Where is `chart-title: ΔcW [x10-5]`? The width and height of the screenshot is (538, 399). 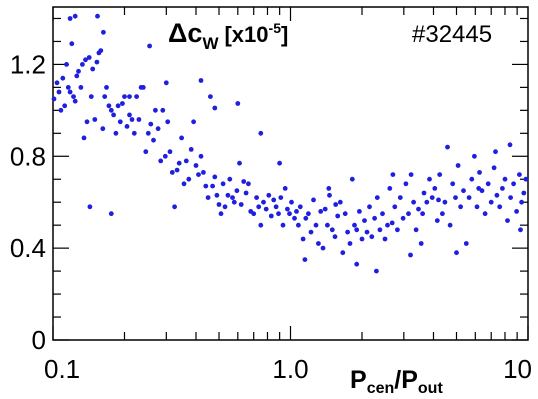 chart-title: ΔcW [x10-5] is located at coordinates (228, 35).